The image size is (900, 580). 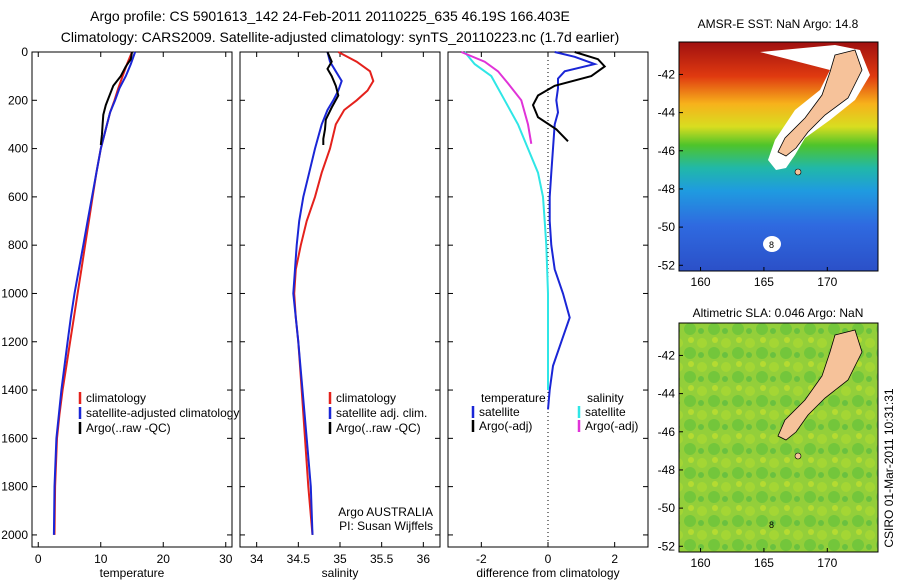 What do you see at coordinates (14, 390) in the screenshot?
I see `y-tick-label: 1400` at bounding box center [14, 390].